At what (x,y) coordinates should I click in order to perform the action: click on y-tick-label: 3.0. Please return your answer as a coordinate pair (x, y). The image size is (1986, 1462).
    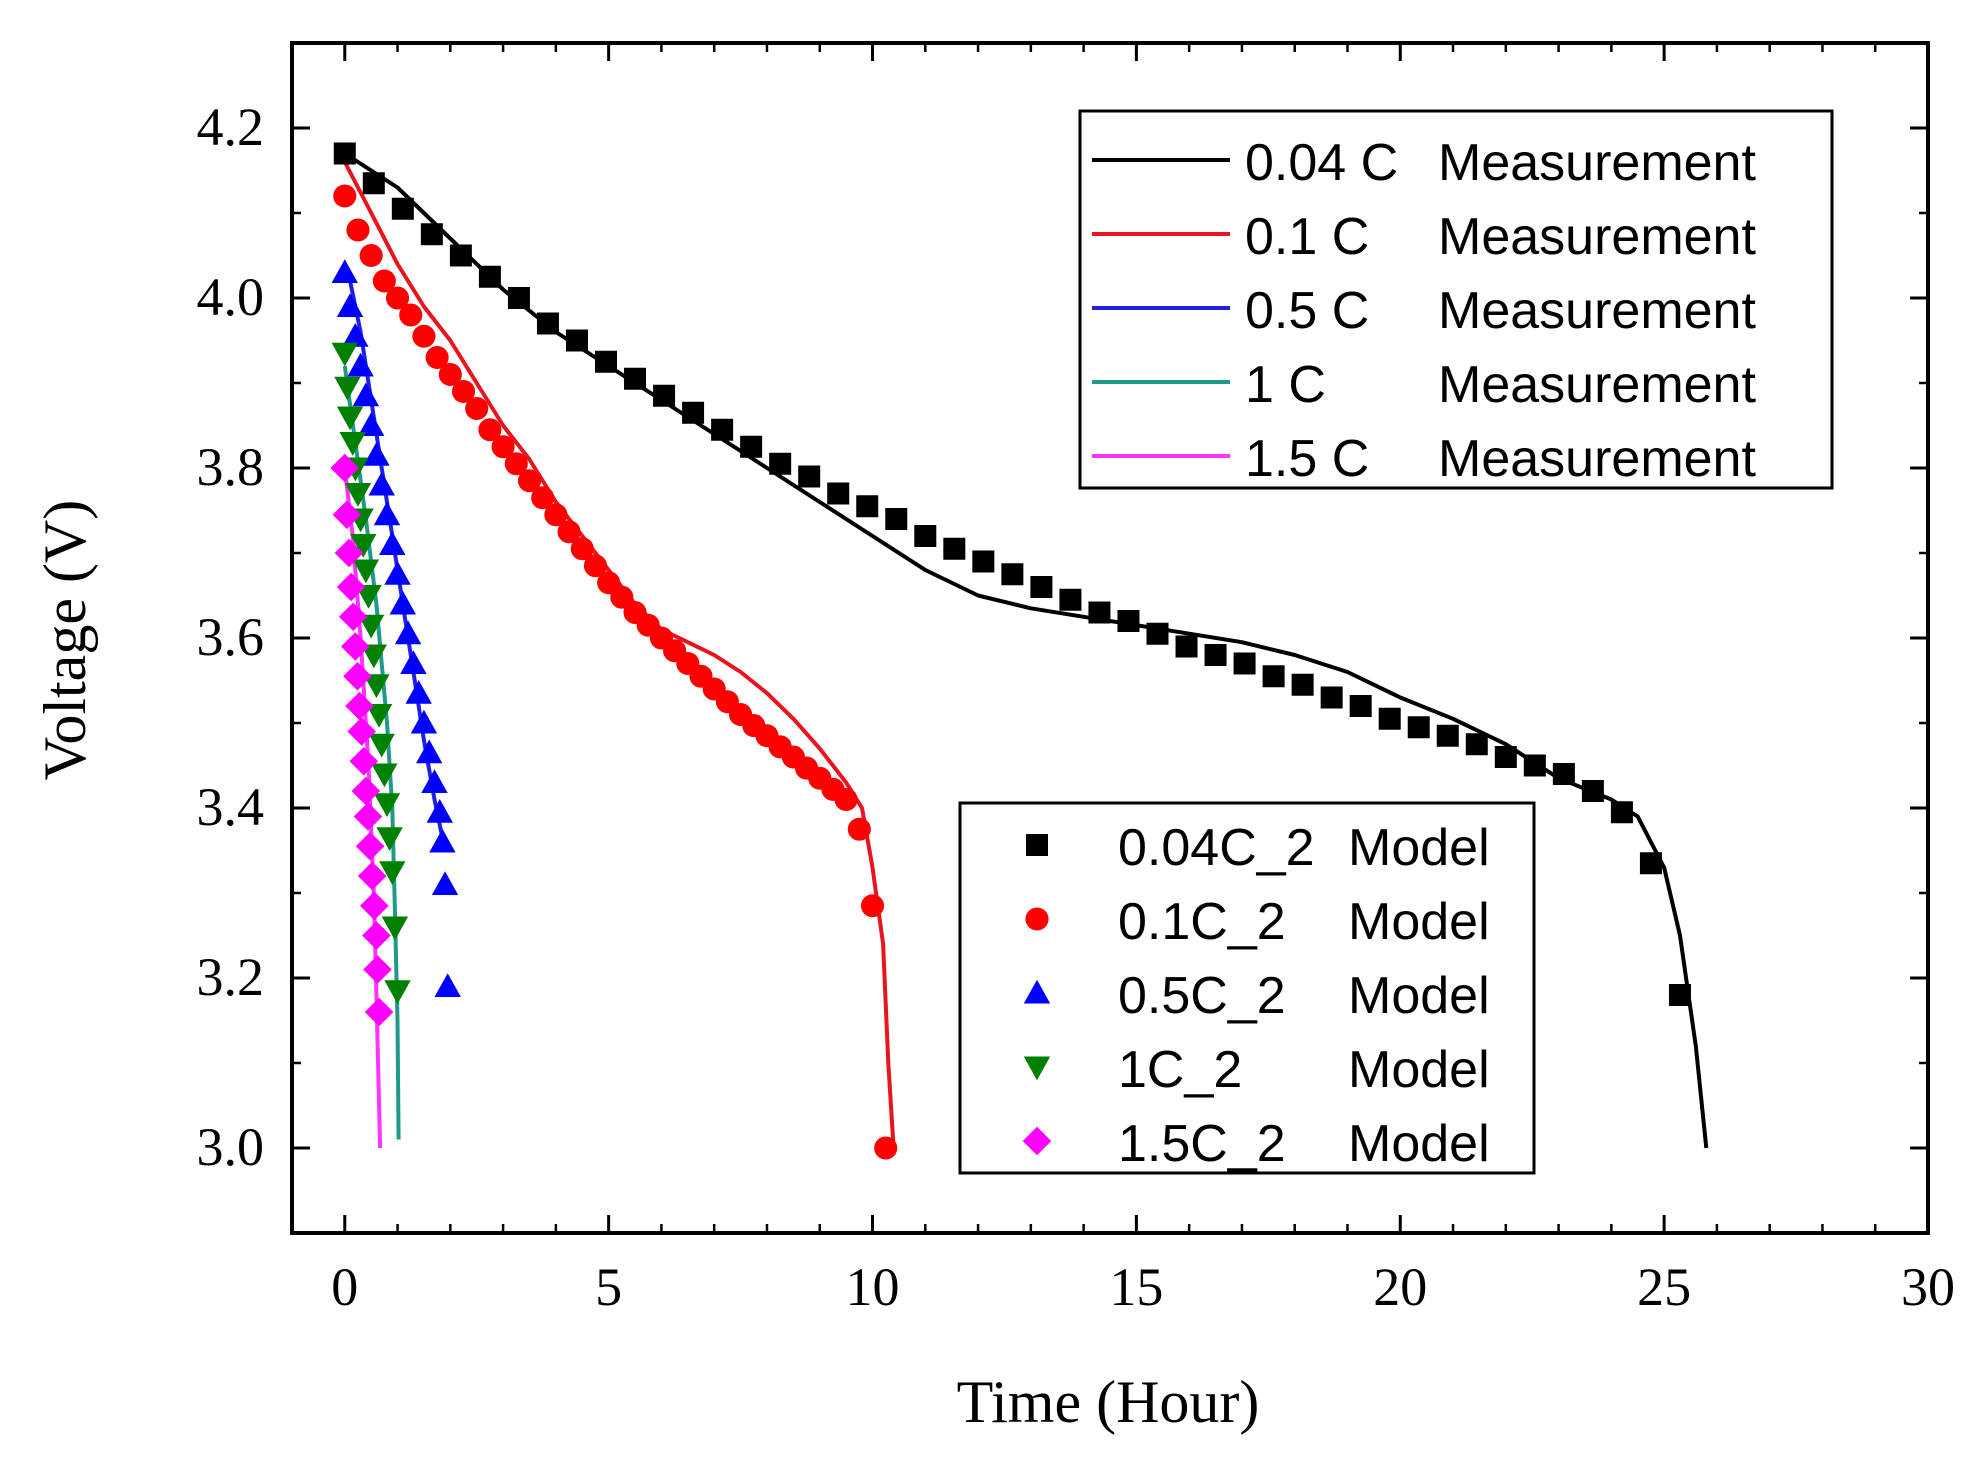
    Looking at the image, I should click on (231, 1147).